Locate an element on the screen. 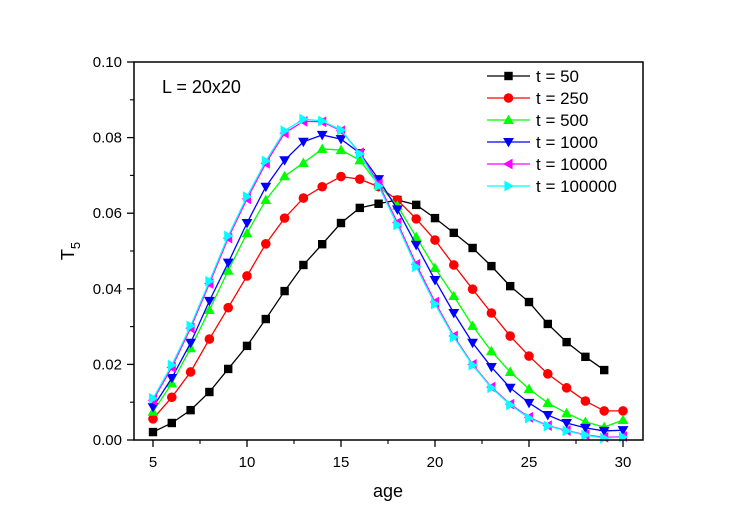 The height and width of the screenshot is (528, 747). x-tick-label: 25 is located at coordinates (529, 462).